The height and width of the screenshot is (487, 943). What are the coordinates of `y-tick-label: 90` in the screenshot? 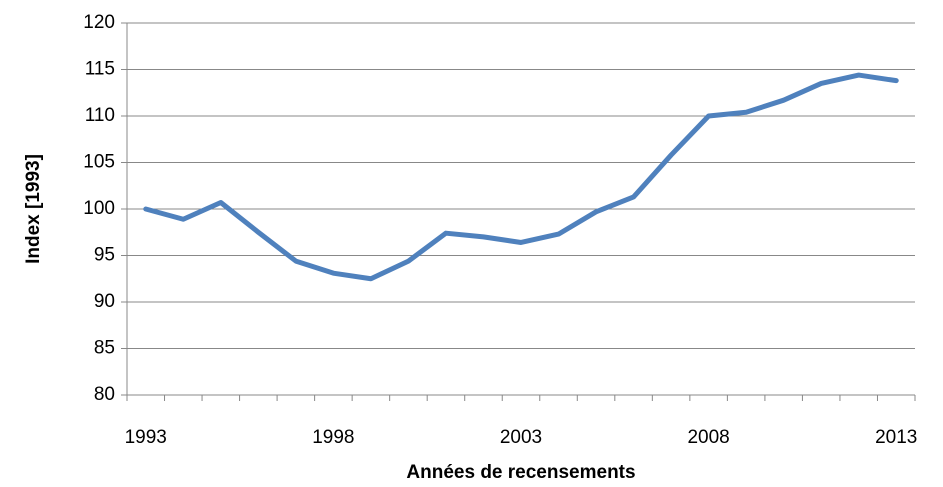 It's located at (104, 301).